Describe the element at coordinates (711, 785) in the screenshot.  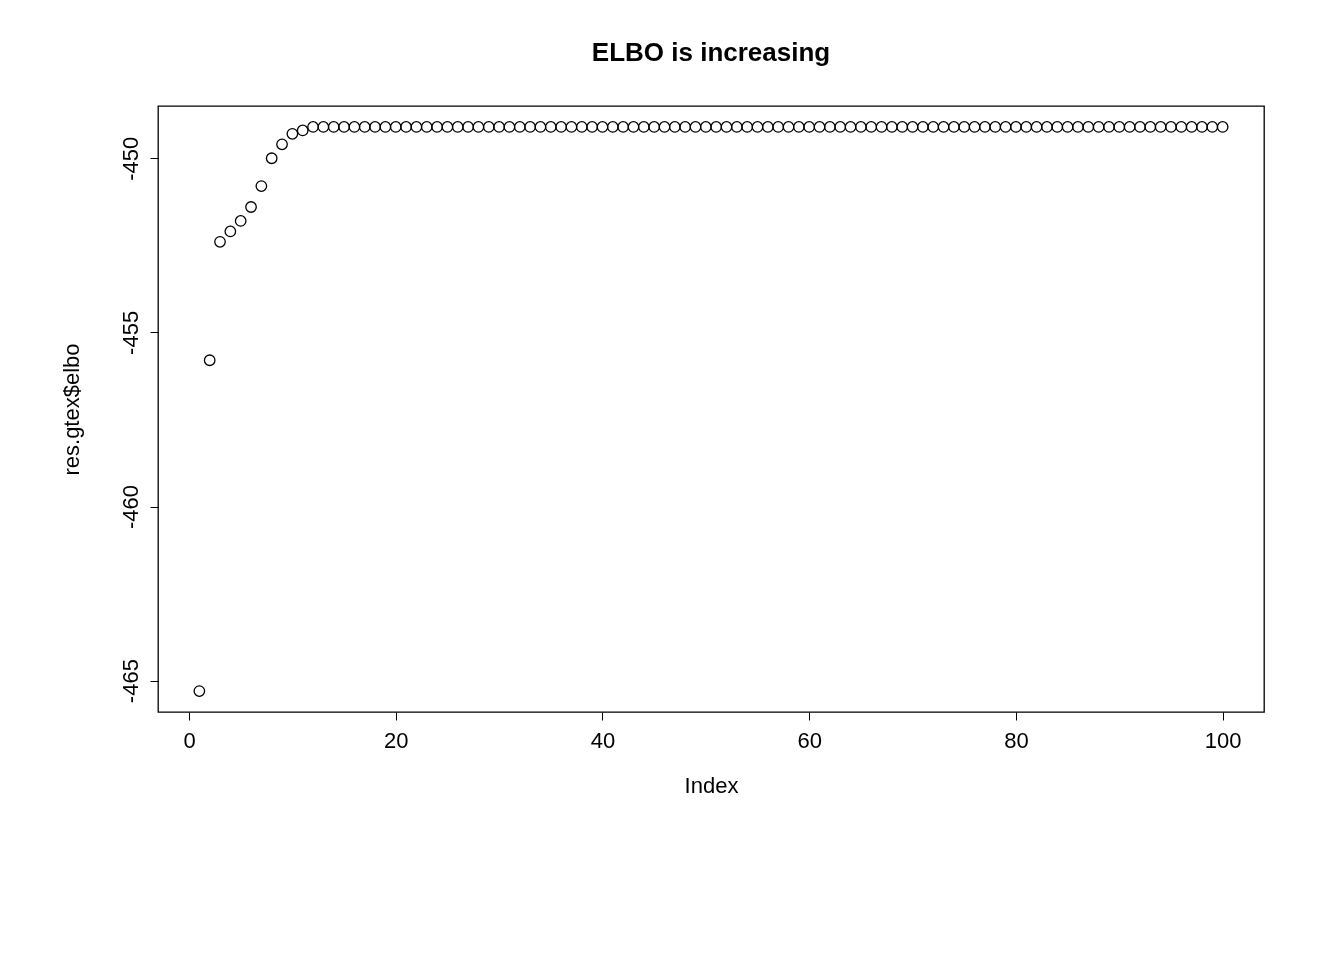
I see `x-axis-title: Index` at that location.